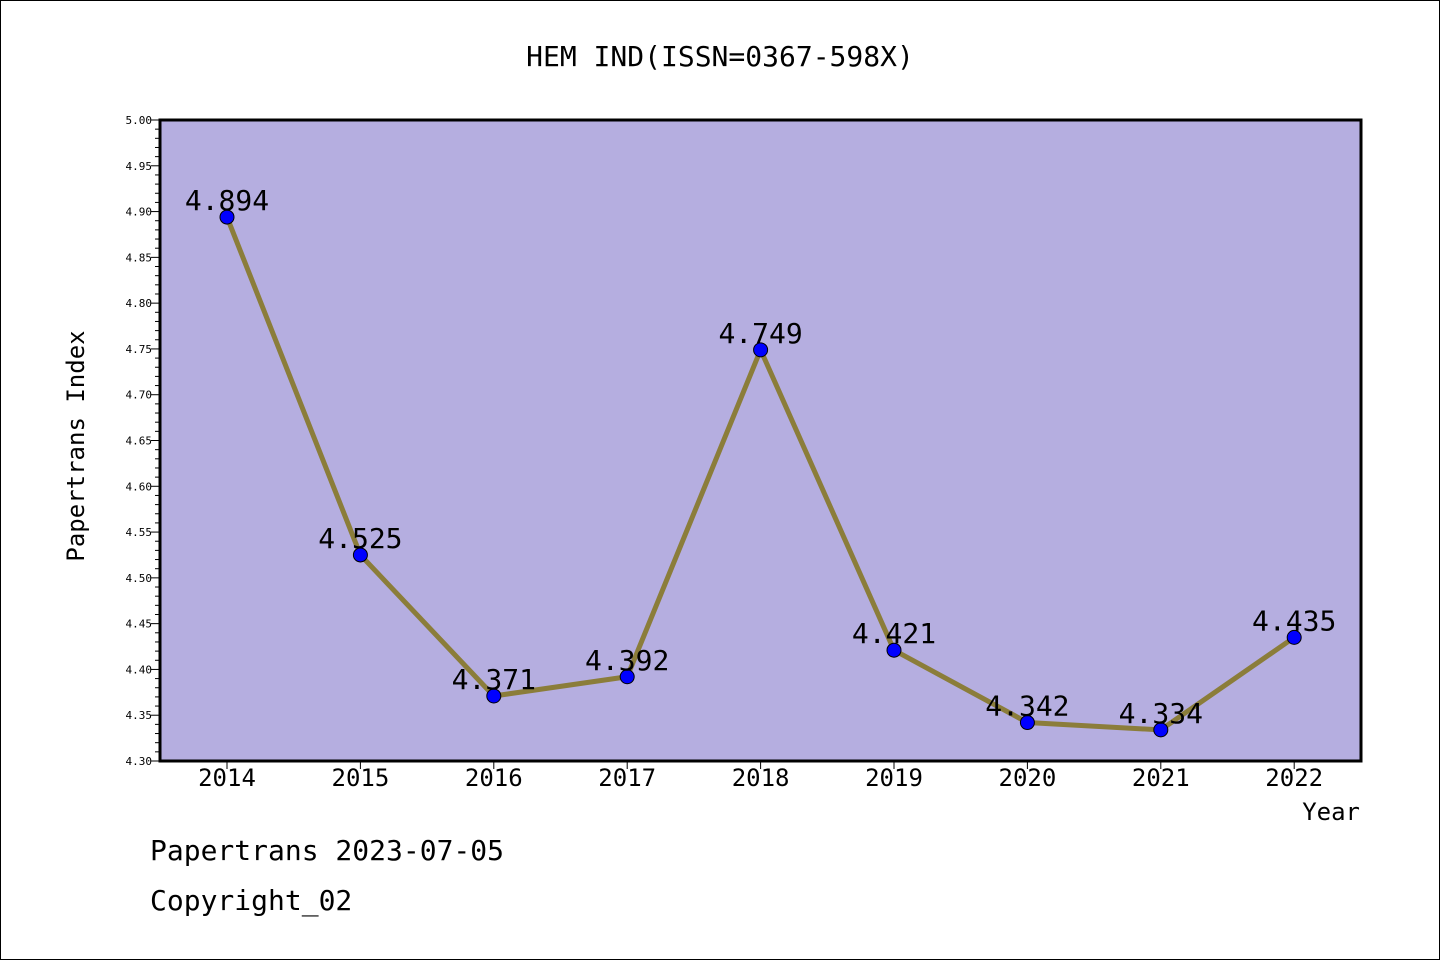 The image size is (1440, 960). Describe the element at coordinates (251, 900) in the screenshot. I see `footer-copyright: Copyright_02` at that location.